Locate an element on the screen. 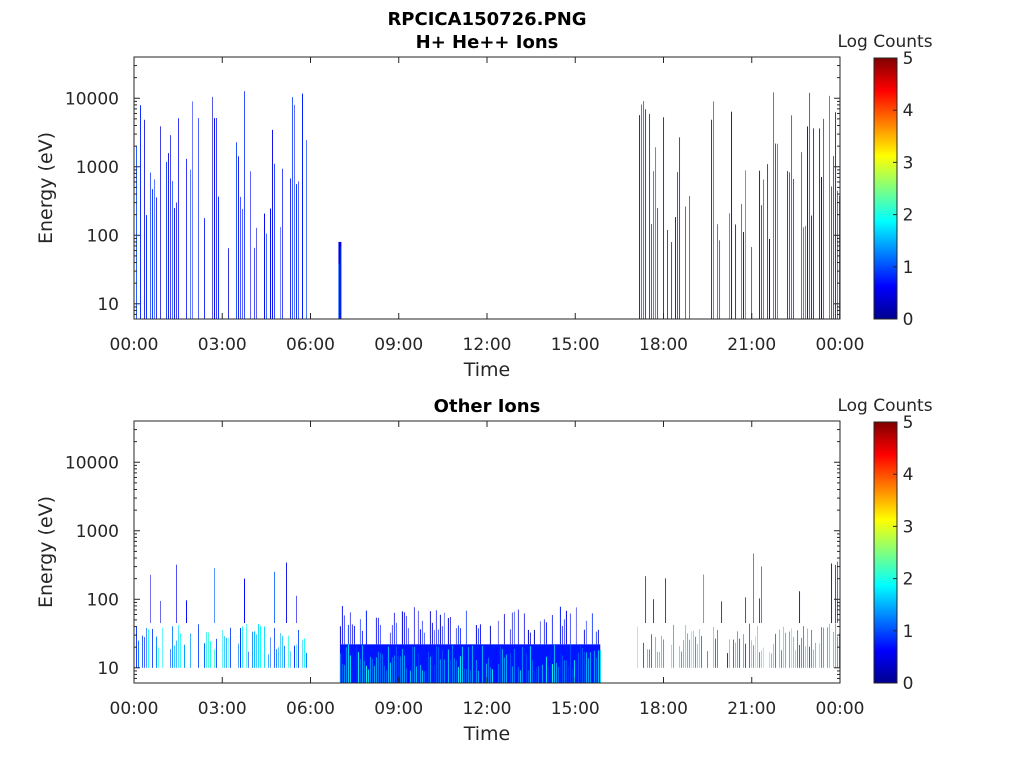 This screenshot has width=1024, height=768. y-tick-label: 1000 is located at coordinates (97, 168).